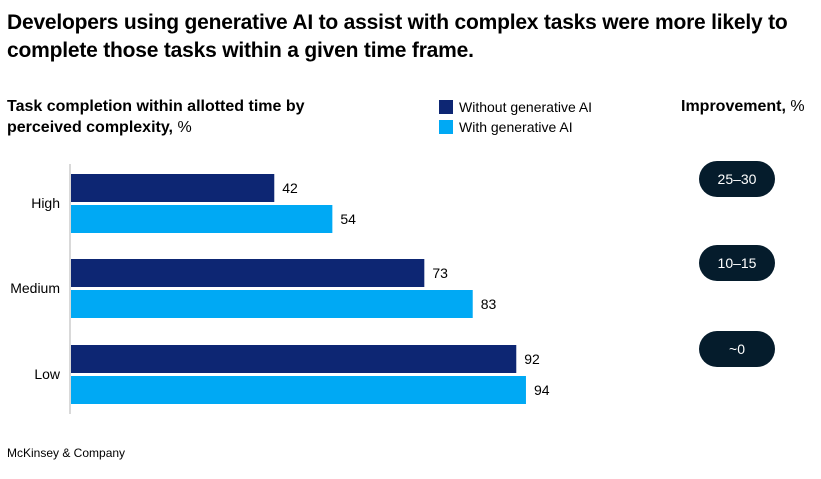 This screenshot has width=821, height=479. I want to click on bar-high-without-ai, so click(173, 188).